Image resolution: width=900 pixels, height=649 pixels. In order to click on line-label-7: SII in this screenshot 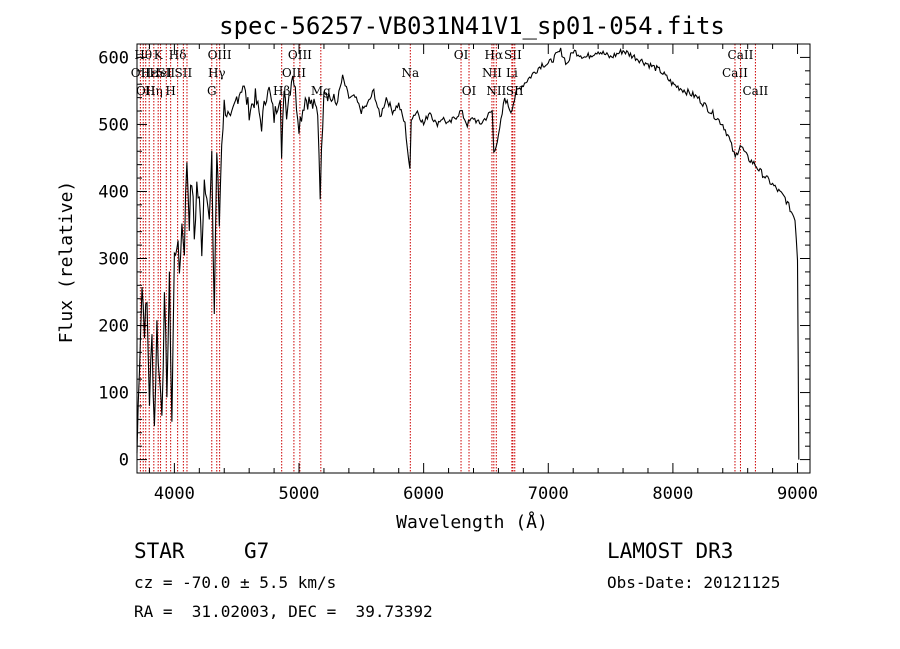, I will do `click(166, 73)`.